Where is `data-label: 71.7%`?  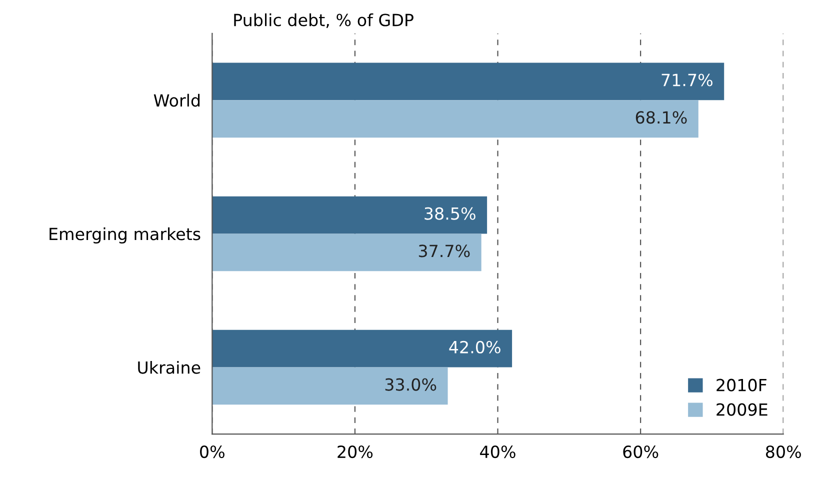
data-label: 71.7% is located at coordinates (687, 80).